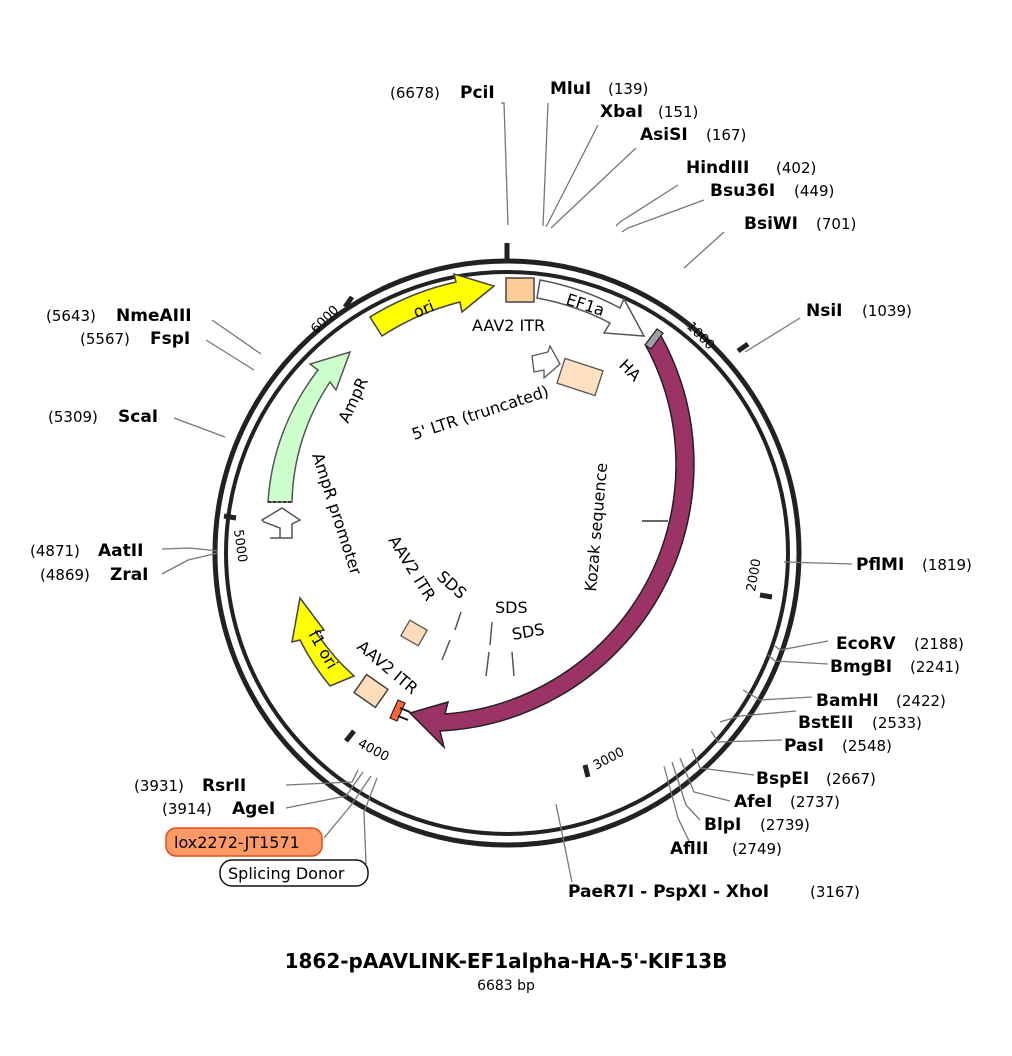 This screenshot has width=1012, height=1056. Describe the element at coordinates (771, 224) in the screenshot. I see `enzyme-name: BsiWI` at that location.